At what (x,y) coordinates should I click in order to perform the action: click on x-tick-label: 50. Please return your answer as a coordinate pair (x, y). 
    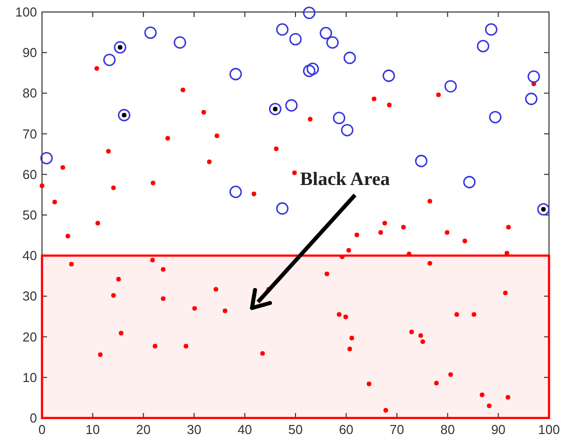
    Looking at the image, I should click on (295, 429).